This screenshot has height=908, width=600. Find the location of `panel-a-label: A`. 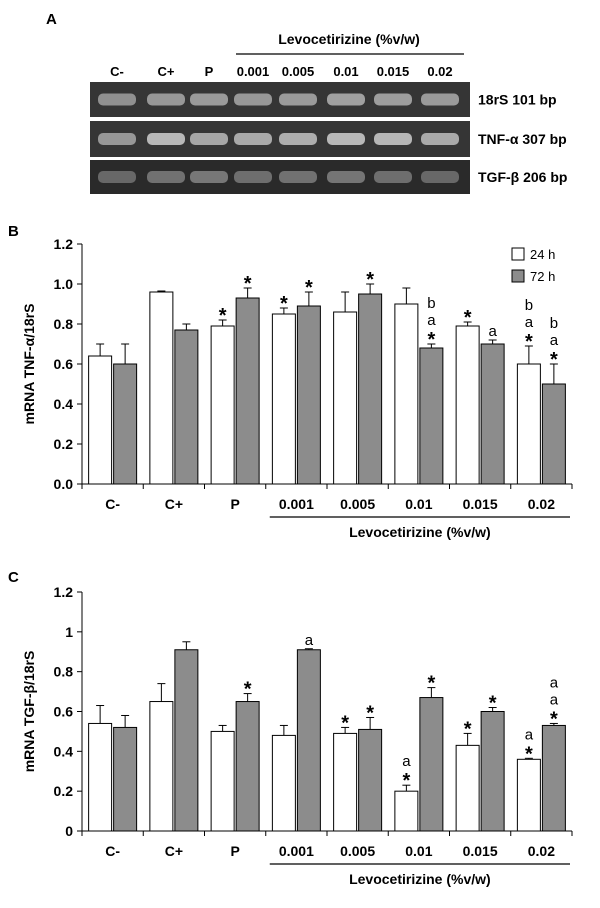

panel-a-label: A is located at coordinates (51, 19).